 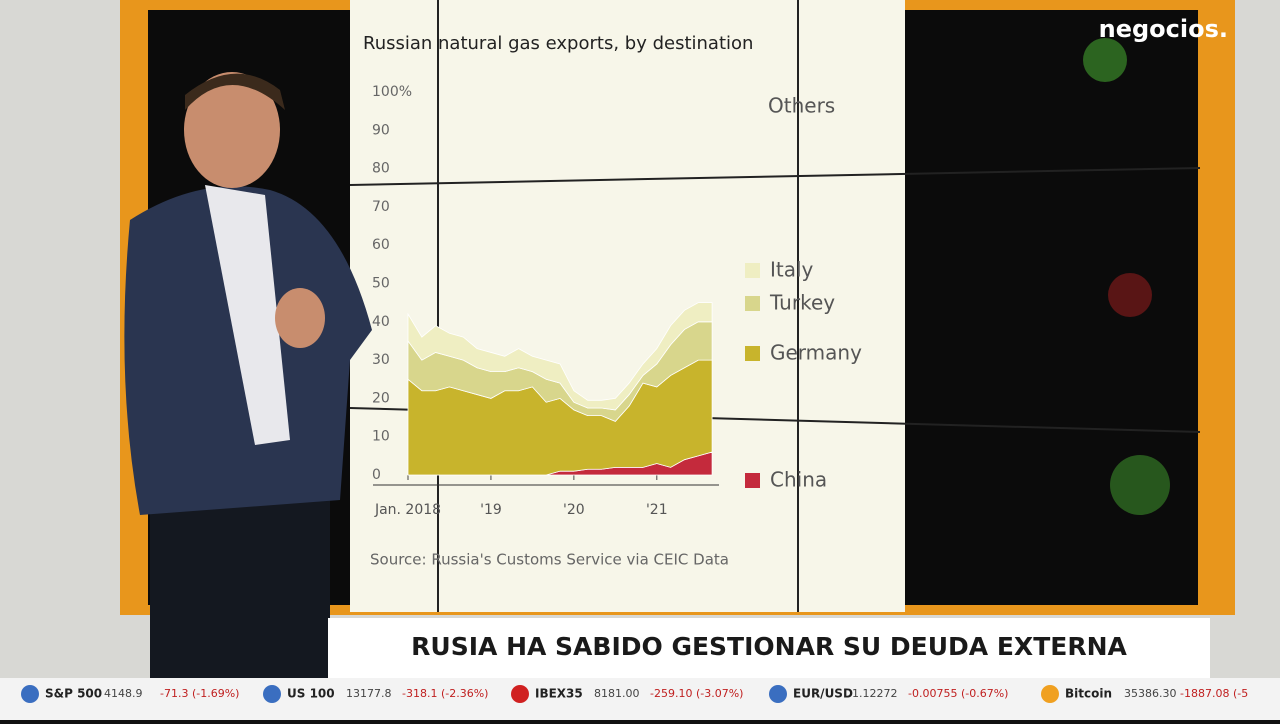 I want to click on legend-label: Turkey, so click(x=802, y=303).